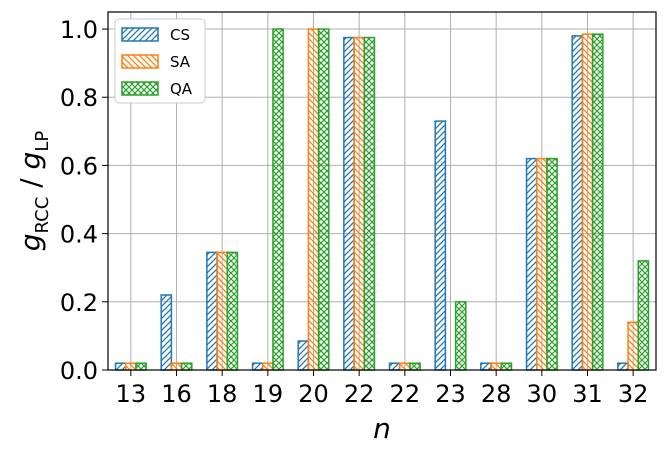  I want to click on x-axis-ticks: 13 16 18 19 20 22 22 23 28 30 31 32, so click(382, 389).